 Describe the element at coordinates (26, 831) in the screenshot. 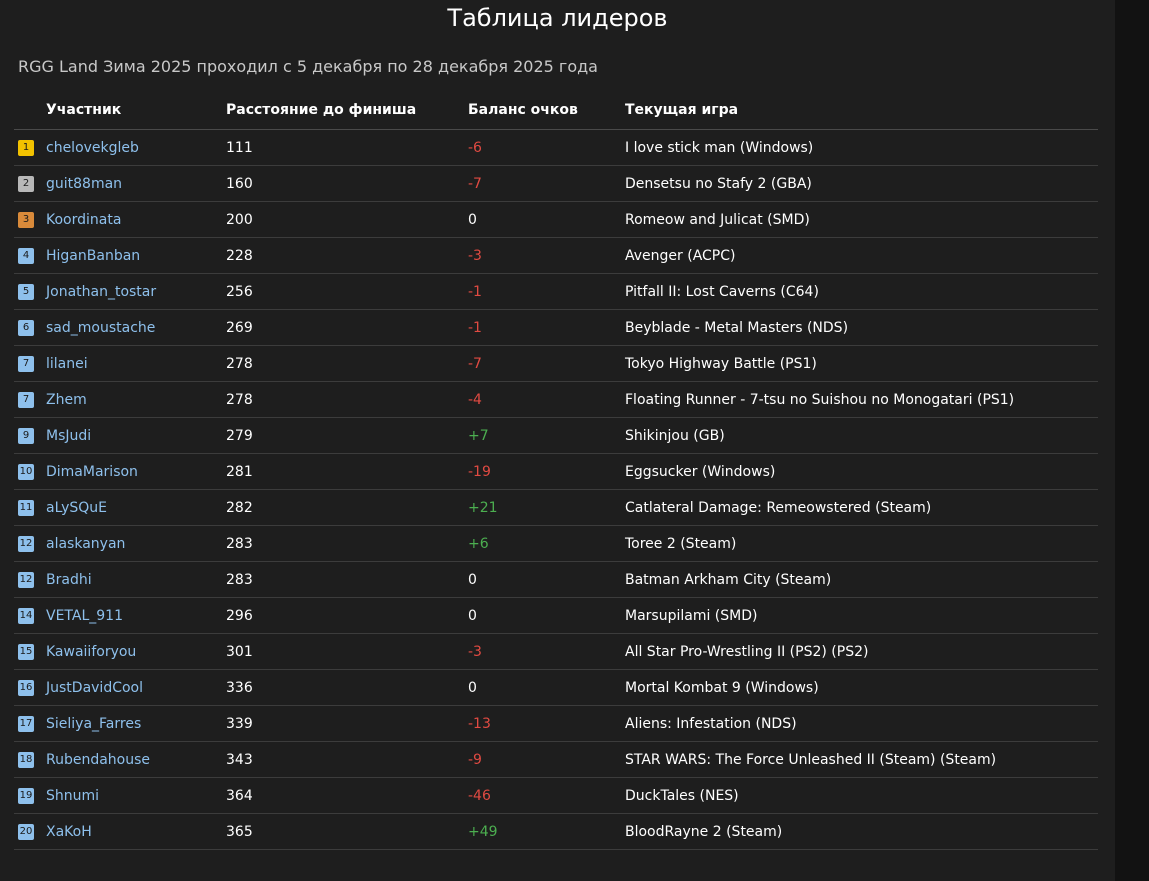

I see `rank-badge: 20` at that location.